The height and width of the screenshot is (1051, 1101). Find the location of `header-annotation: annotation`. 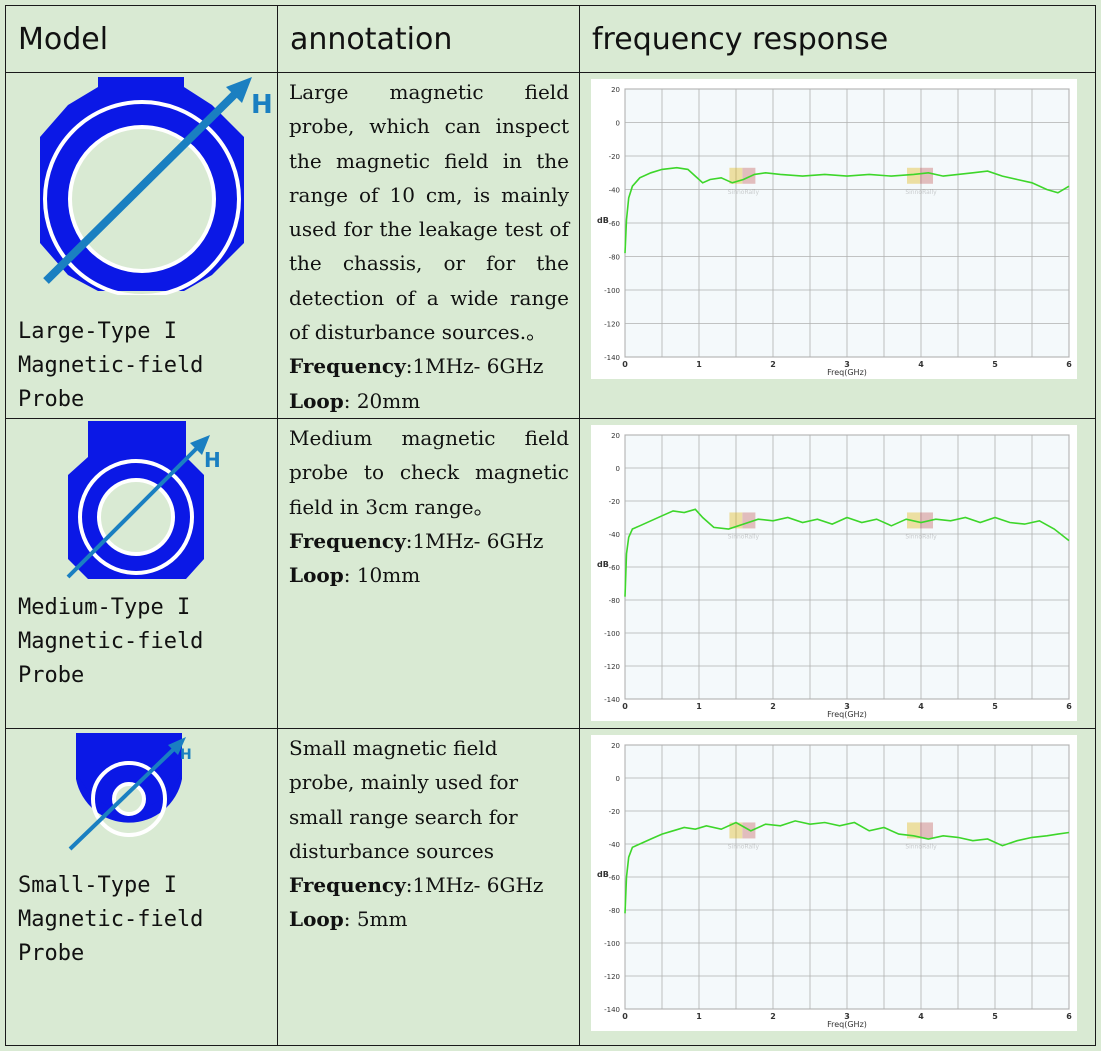

header-annotation: annotation is located at coordinates (428, 39).